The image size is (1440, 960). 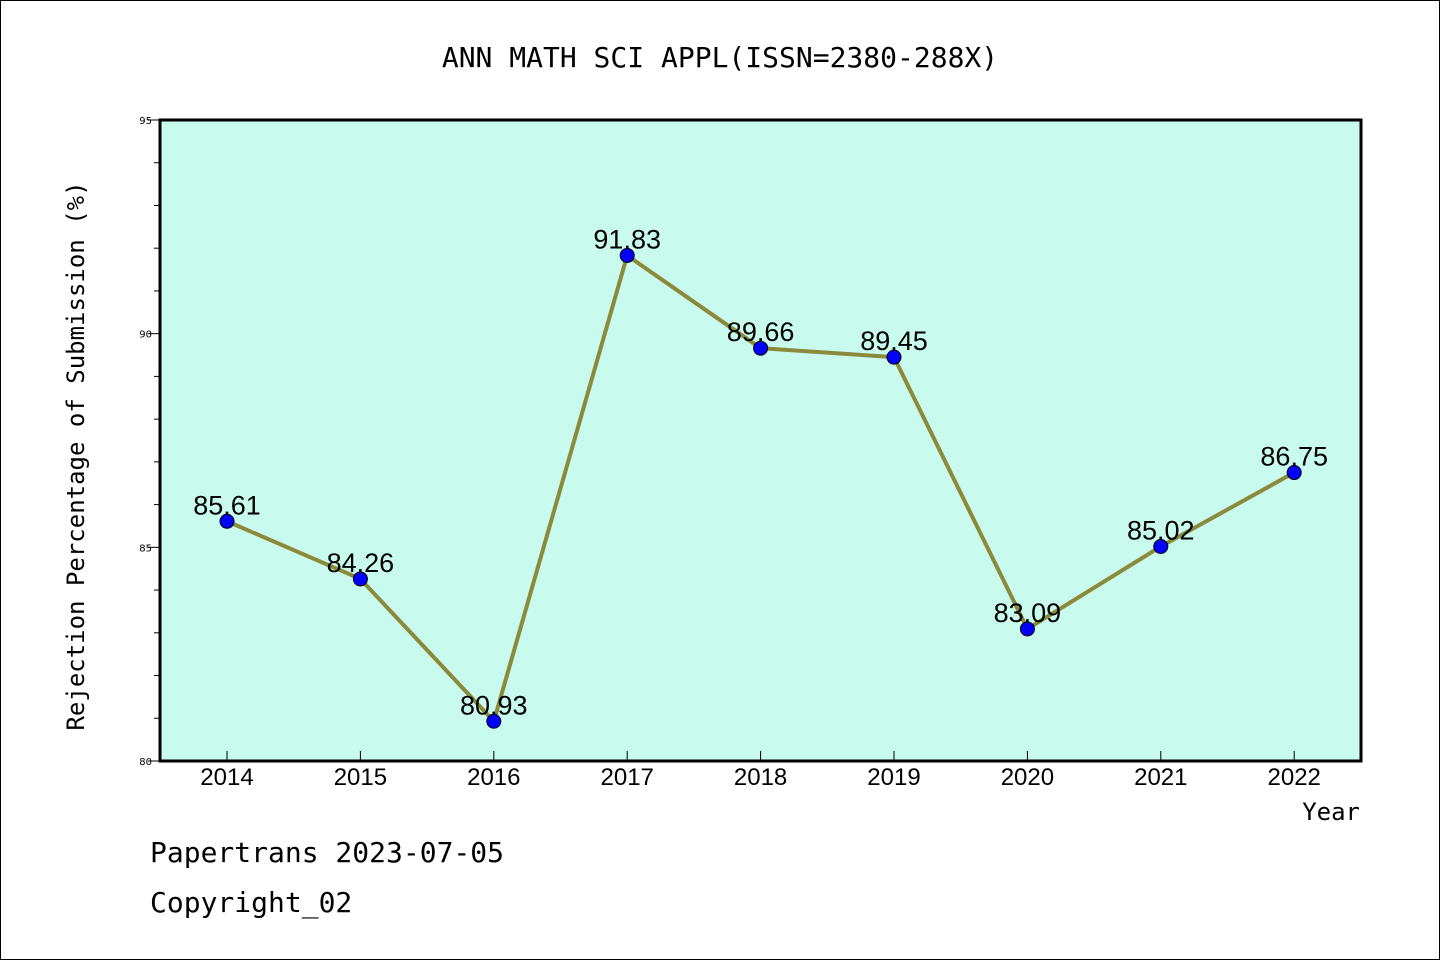 I want to click on x-tick-label: 2018, so click(x=760, y=777).